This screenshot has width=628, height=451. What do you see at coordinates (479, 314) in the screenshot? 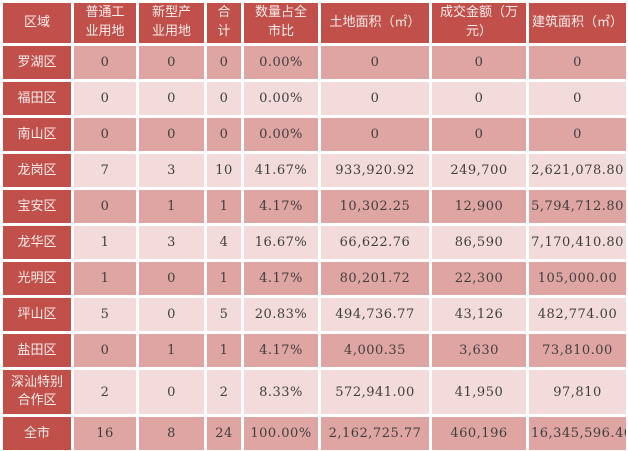
I see `table-cell: 43,126` at bounding box center [479, 314].